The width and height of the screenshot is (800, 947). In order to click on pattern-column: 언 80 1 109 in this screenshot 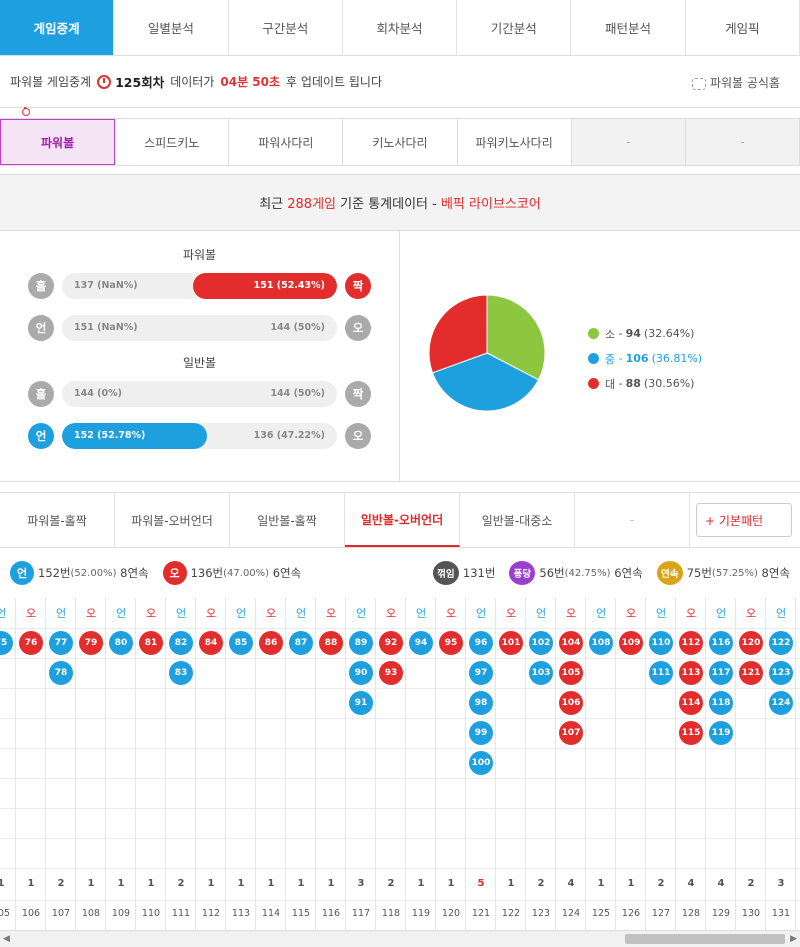, I will do `click(121, 764)`.